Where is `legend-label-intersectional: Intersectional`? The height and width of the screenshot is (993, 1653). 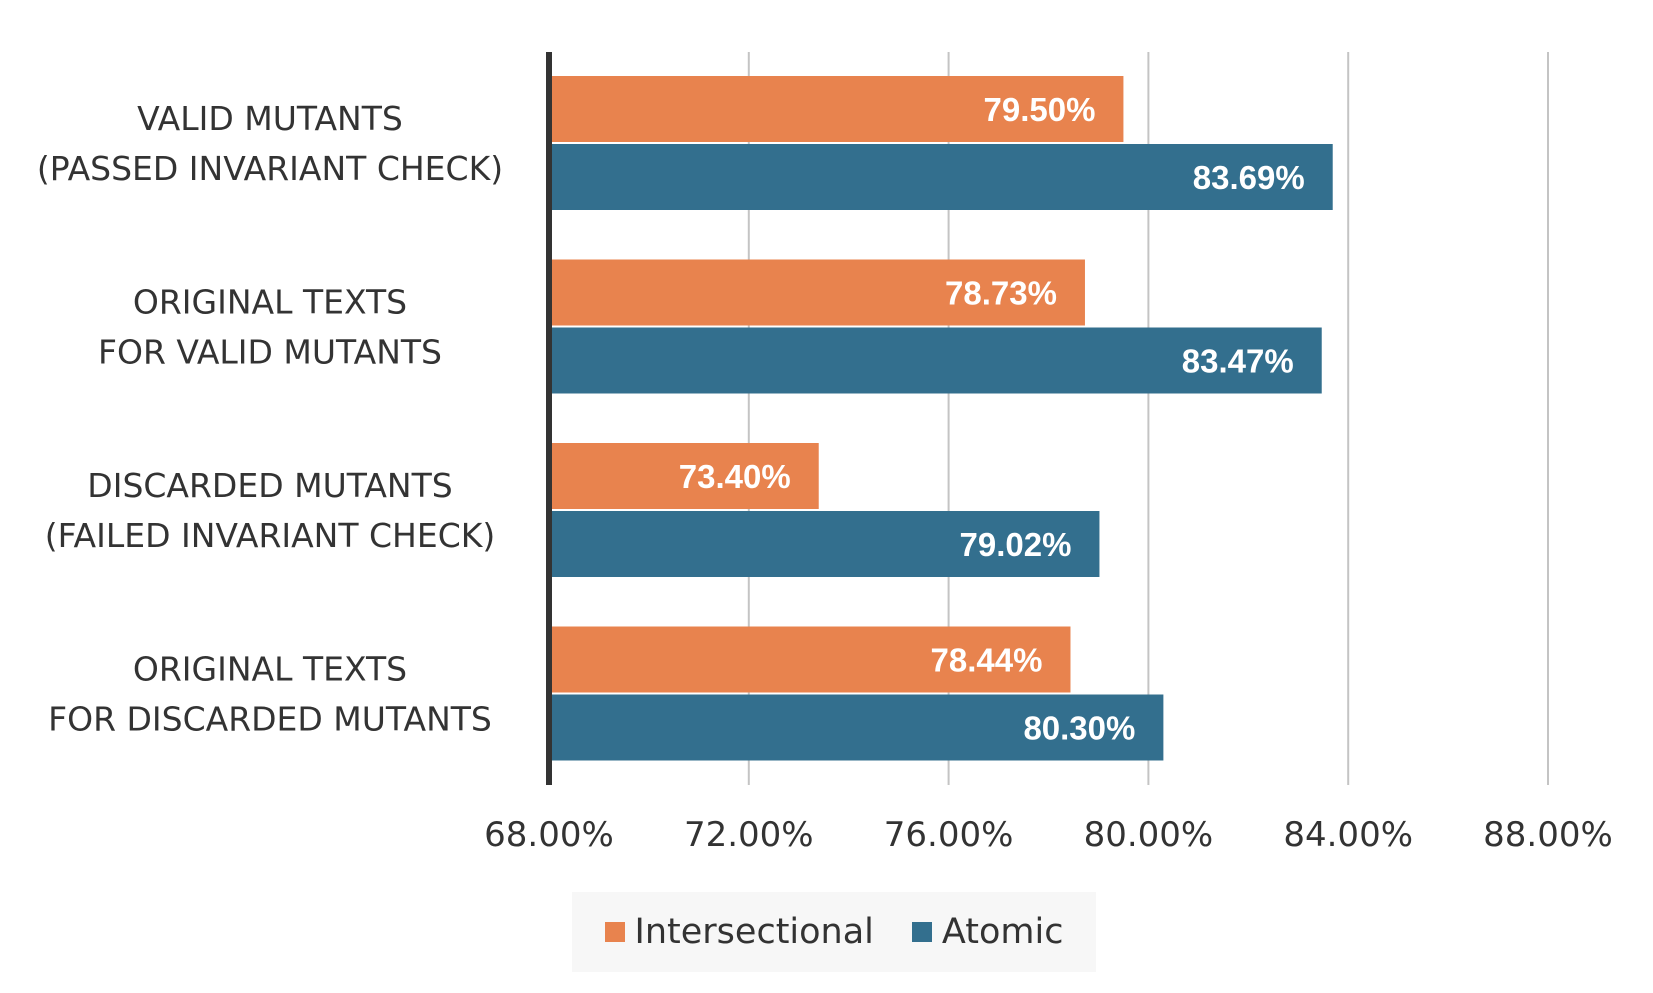 legend-label-intersectional: Intersectional is located at coordinates (754, 932).